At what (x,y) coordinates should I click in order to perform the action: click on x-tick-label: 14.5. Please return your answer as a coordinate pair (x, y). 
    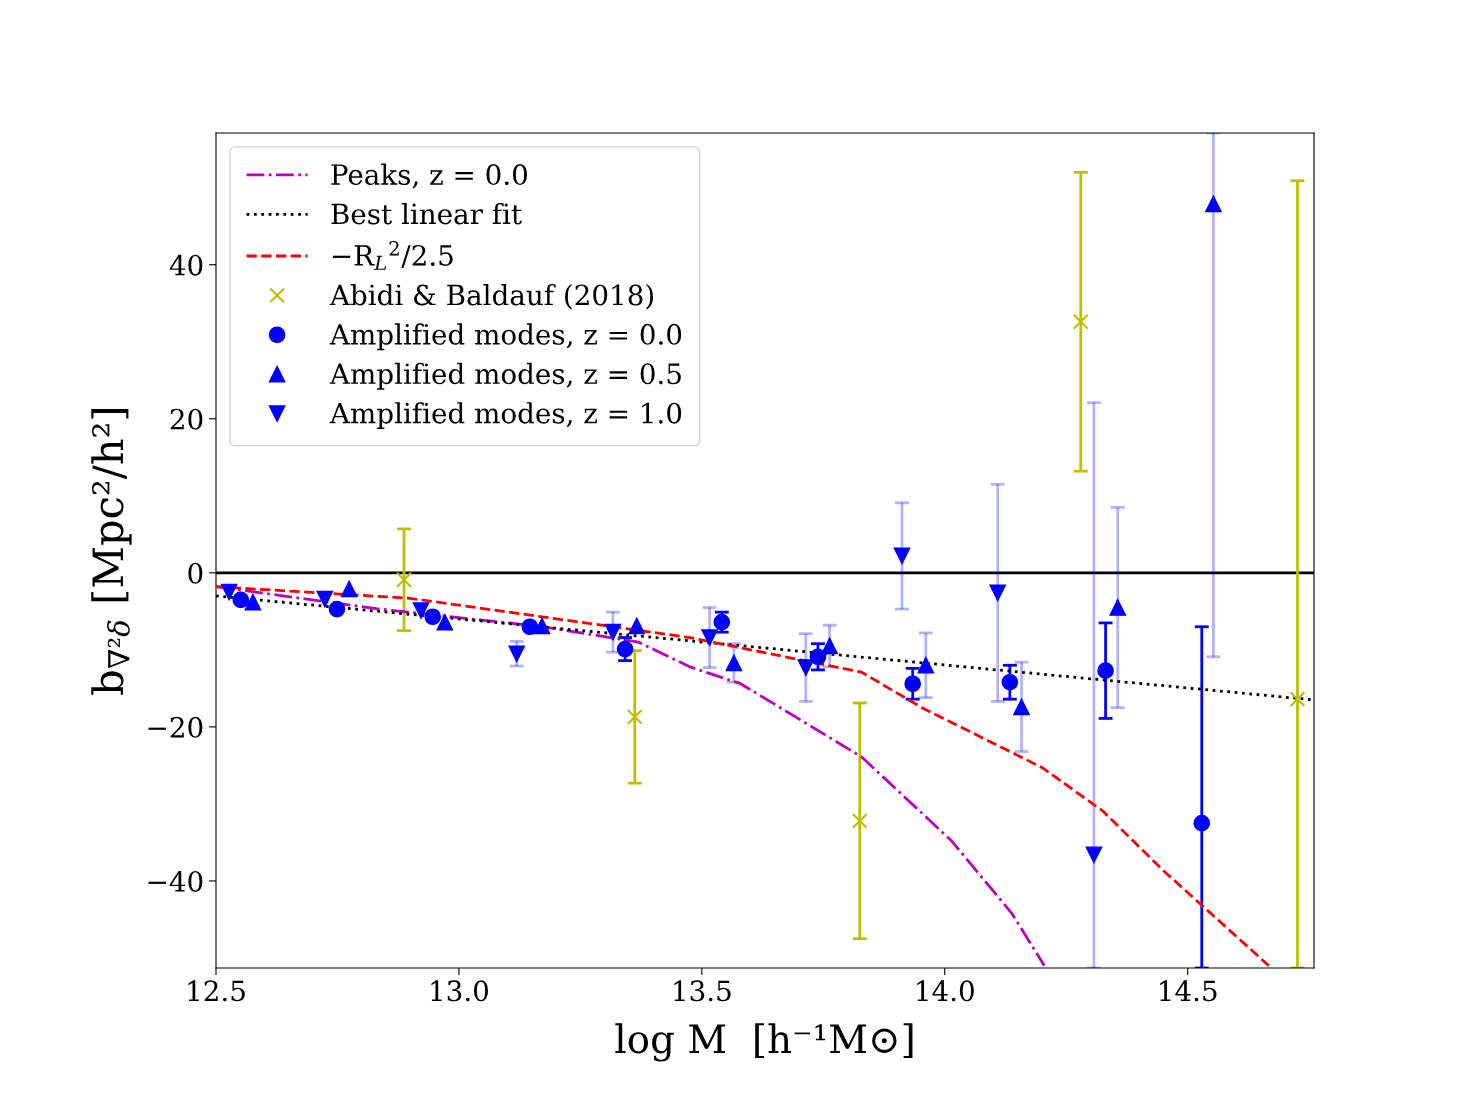
    Looking at the image, I should click on (1188, 991).